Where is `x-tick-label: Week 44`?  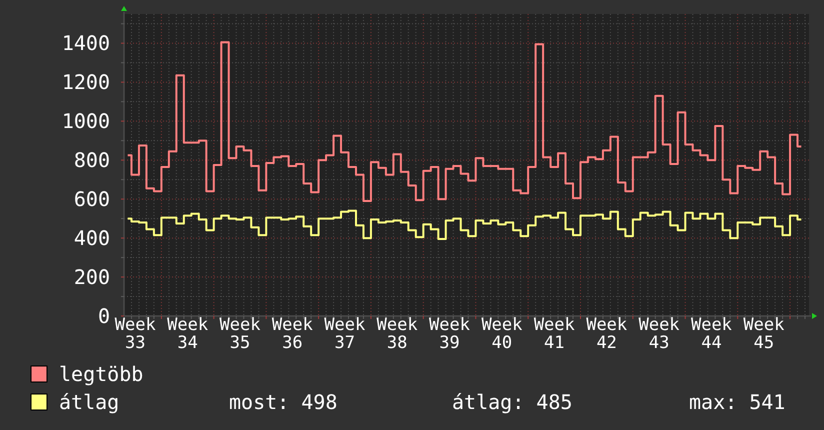
x-tick-label: Week 44 is located at coordinates (711, 334).